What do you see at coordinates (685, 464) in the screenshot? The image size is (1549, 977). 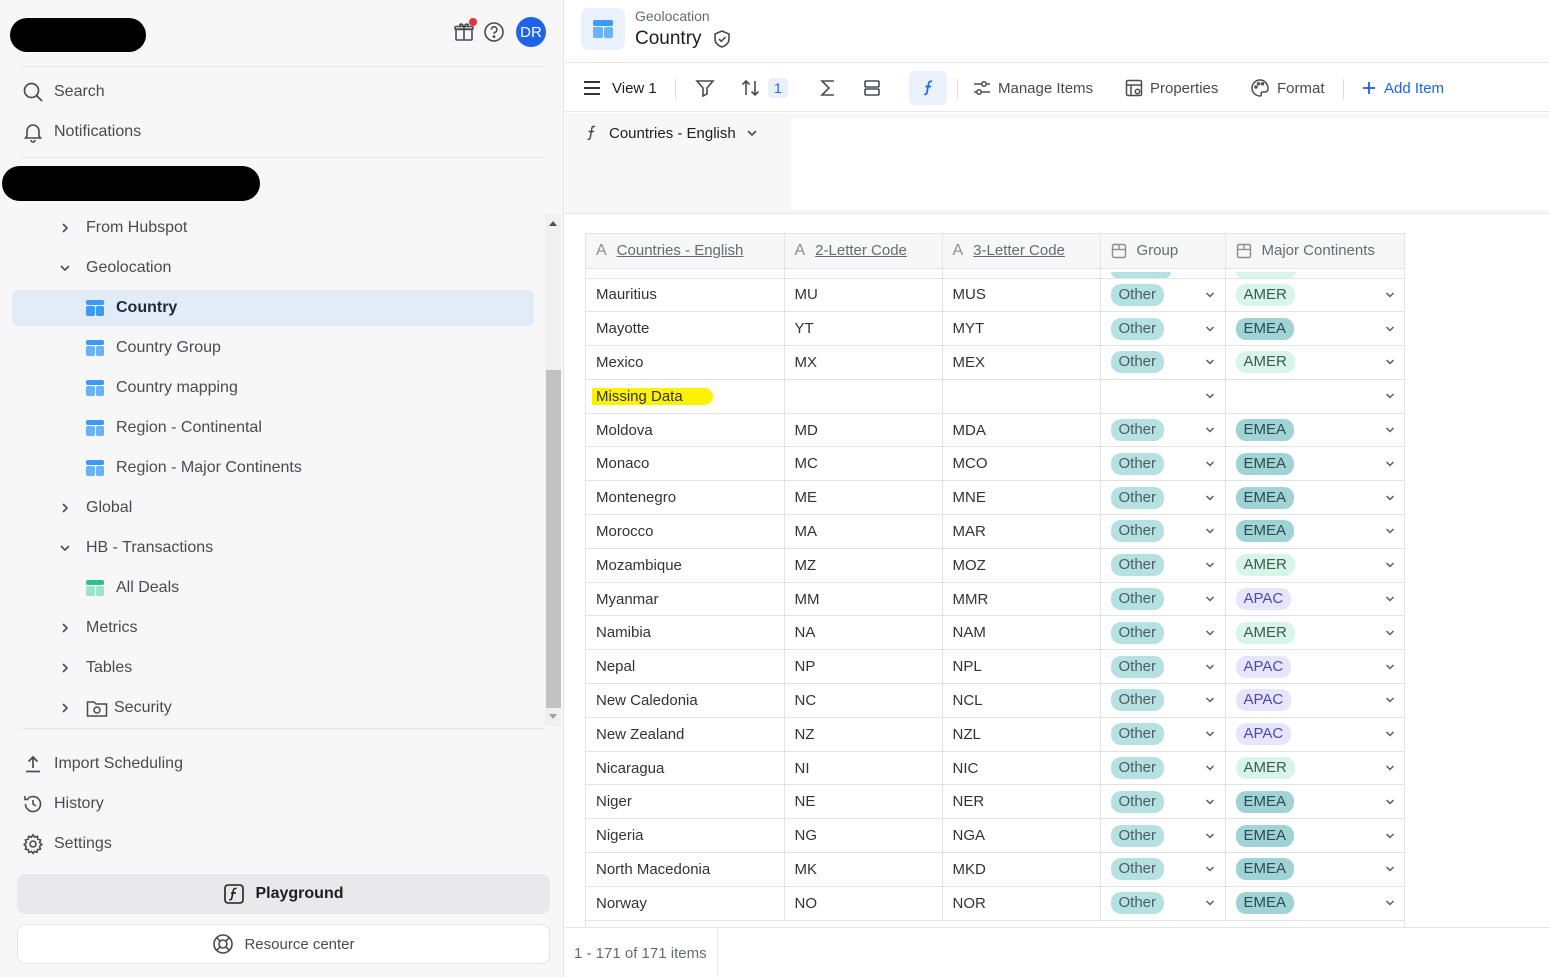 I see `table-cell: Monaco` at bounding box center [685, 464].